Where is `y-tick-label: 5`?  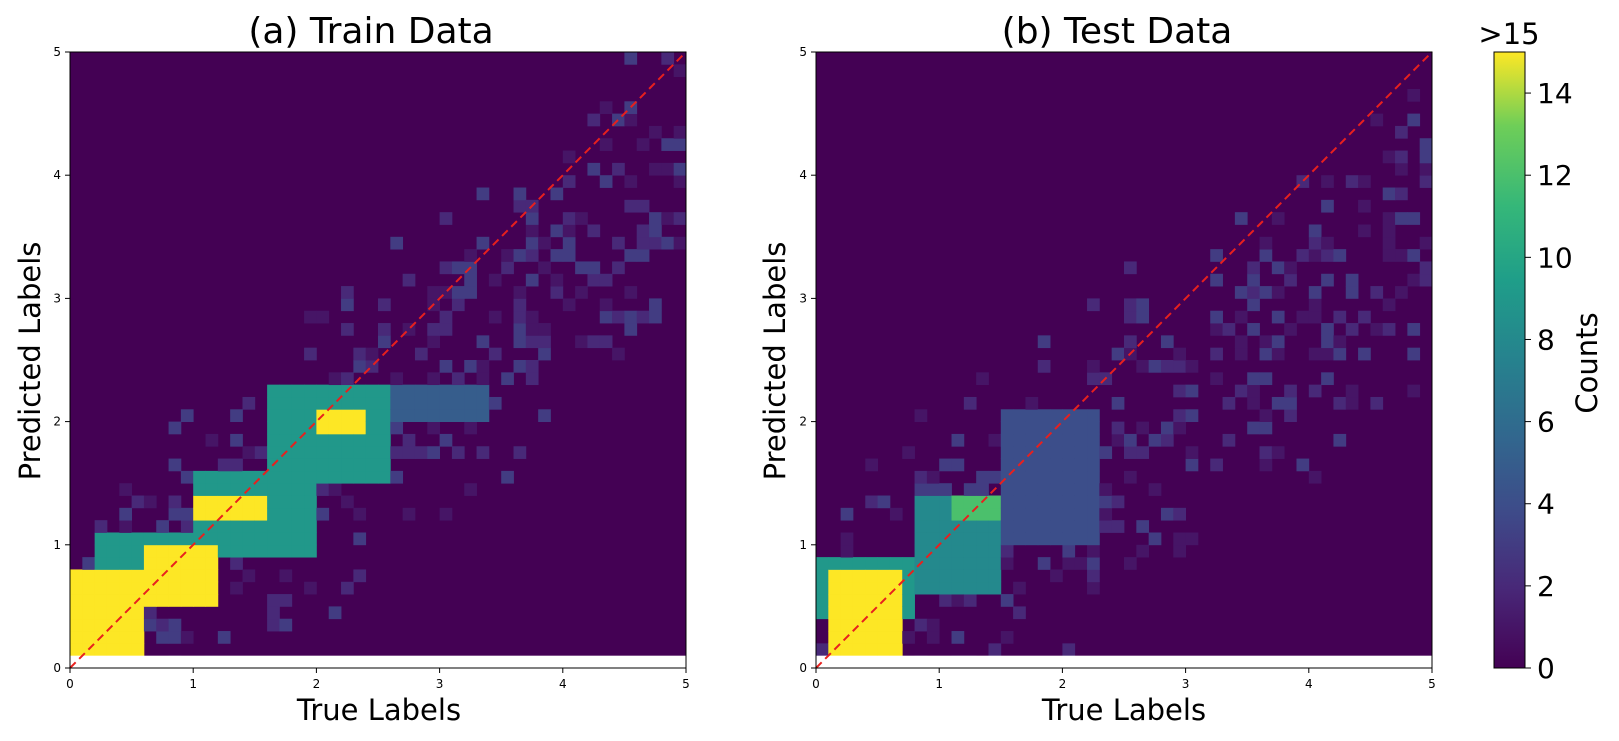 y-tick-label: 5 is located at coordinates (803, 52).